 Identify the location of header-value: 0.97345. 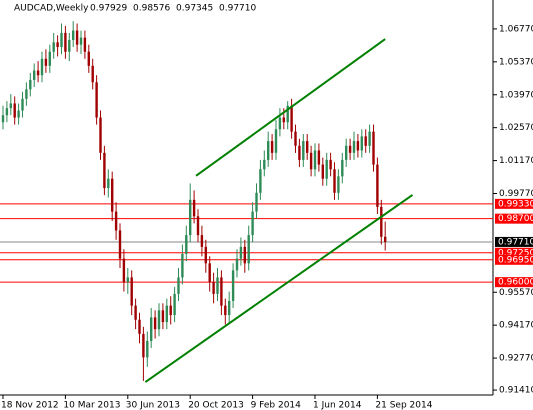
(194, 9).